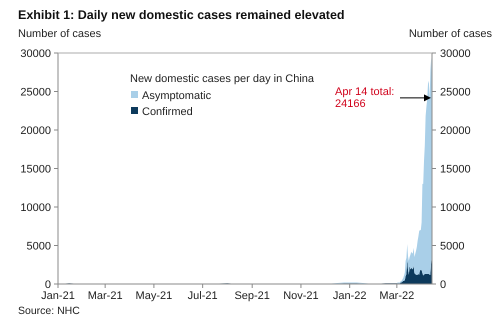  I want to click on legend-label: Asymptomatic, so click(177, 96).